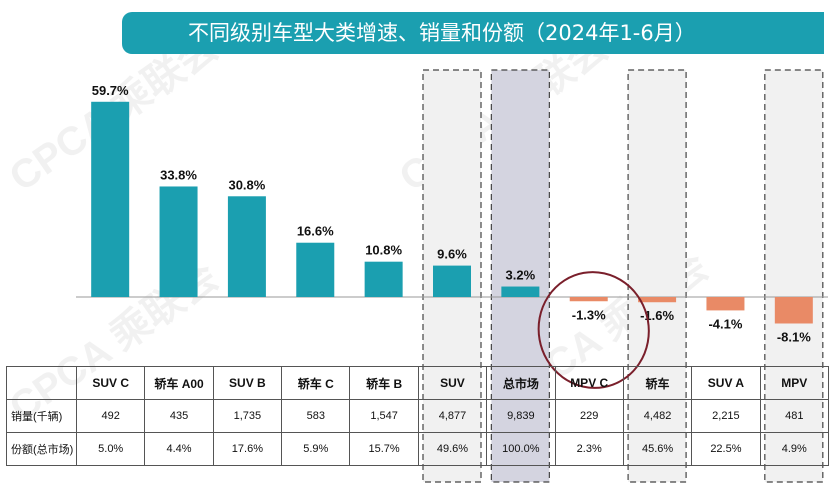 Image resolution: width=831 pixels, height=499 pixels. Describe the element at coordinates (725, 323) in the screenshot. I see `value-label-9: -4.1%` at that location.